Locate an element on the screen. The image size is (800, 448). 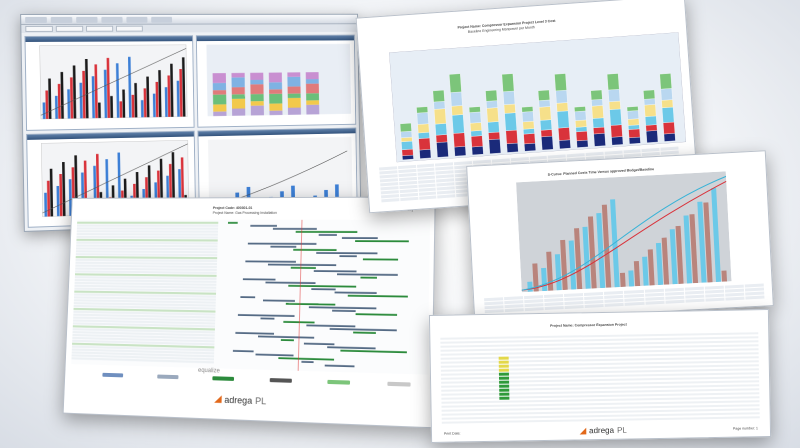
s-curve-chart is located at coordinates (623, 231).